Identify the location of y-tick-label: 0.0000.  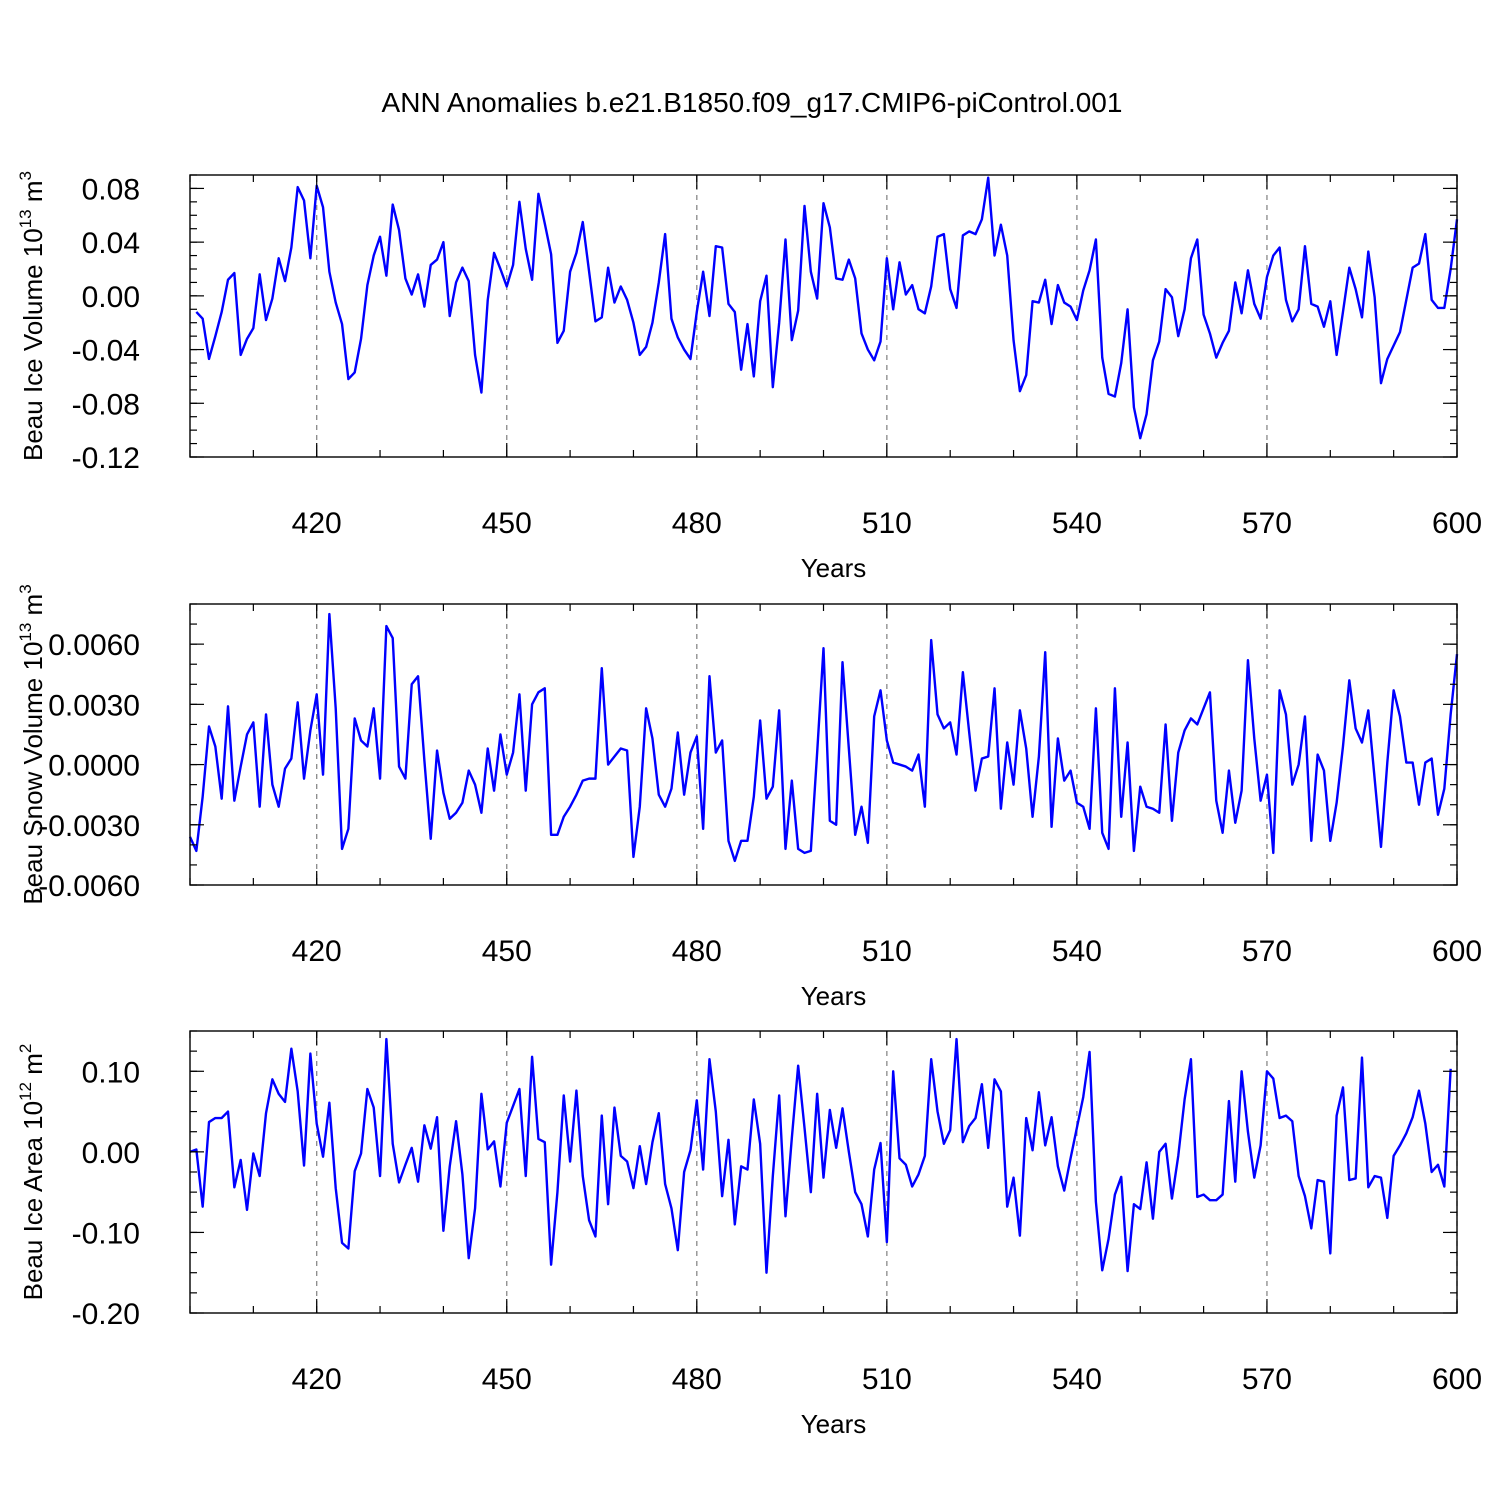
(94, 766).